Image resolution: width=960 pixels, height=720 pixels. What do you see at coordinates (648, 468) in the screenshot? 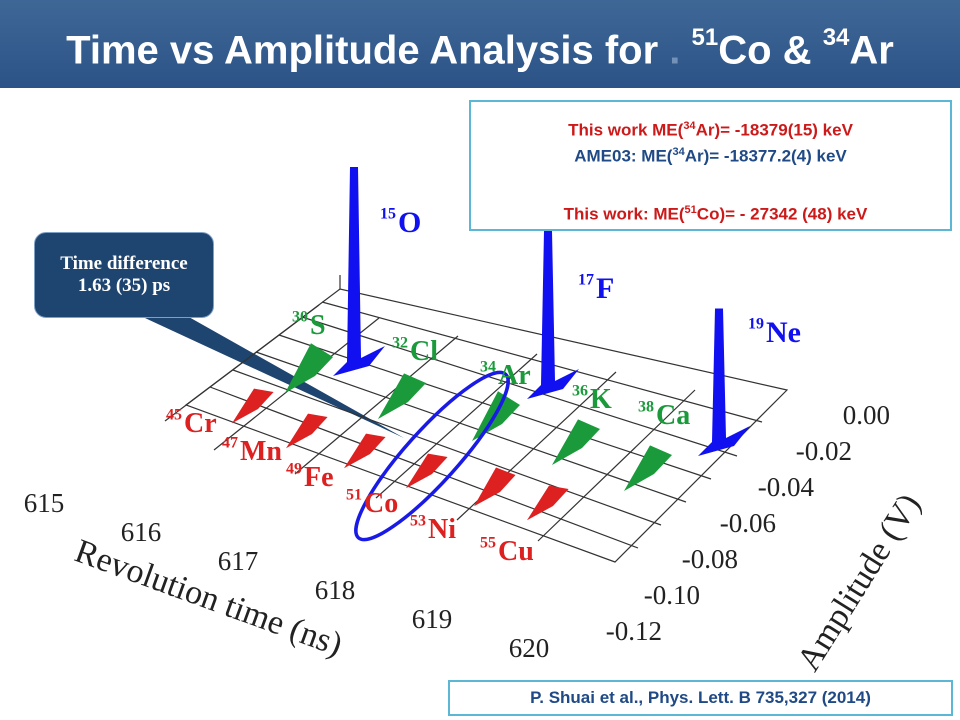
I see `peak-38Ca` at bounding box center [648, 468].